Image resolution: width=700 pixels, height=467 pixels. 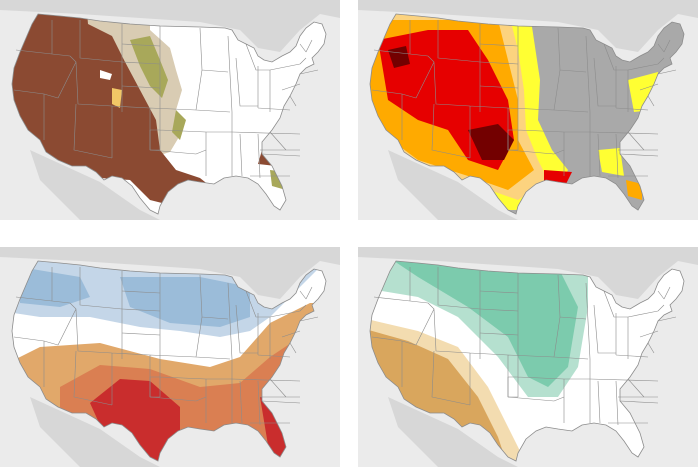 What do you see at coordinates (179, 125) in the screenshot?
I see `category-area-olive-mid` at bounding box center [179, 125].